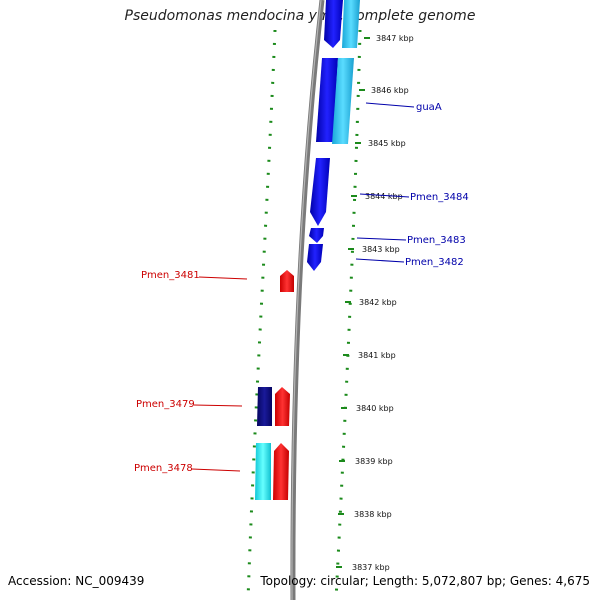  Describe the element at coordinates (429, 107) in the screenshot. I see `gene-label-guaA: guaA` at that location.